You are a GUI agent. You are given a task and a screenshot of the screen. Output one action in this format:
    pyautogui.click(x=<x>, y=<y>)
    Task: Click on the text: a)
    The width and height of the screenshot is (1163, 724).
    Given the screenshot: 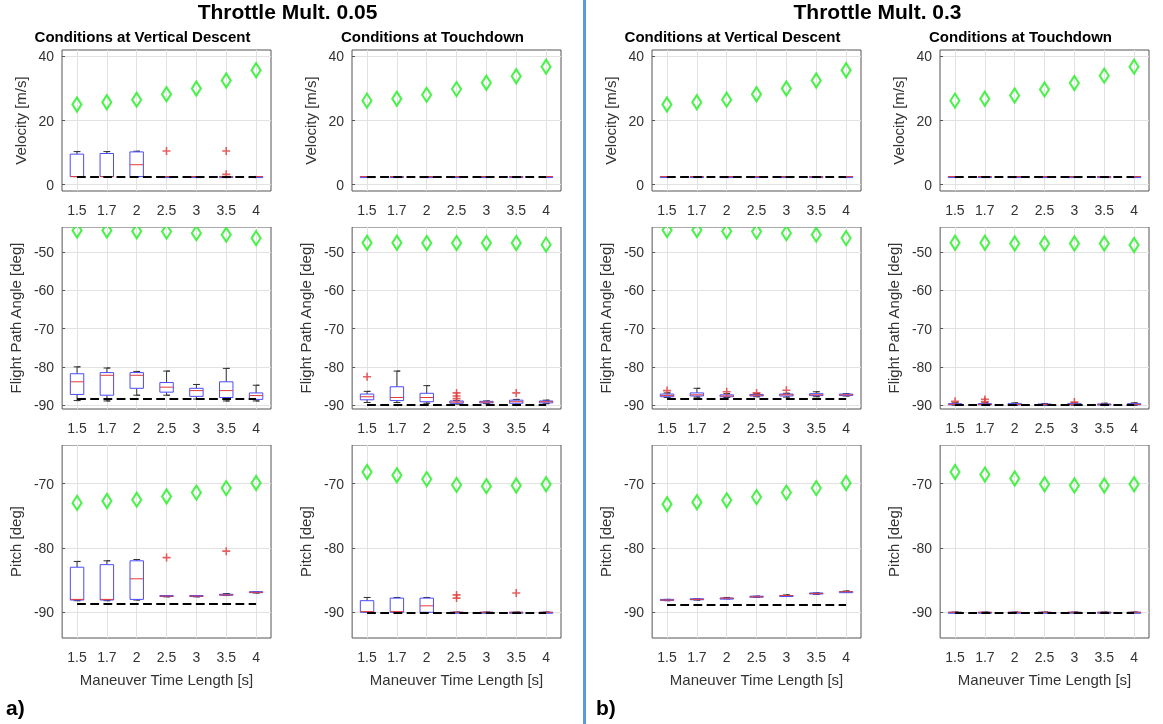 What is the action you would take?
    pyautogui.click(x=15, y=708)
    